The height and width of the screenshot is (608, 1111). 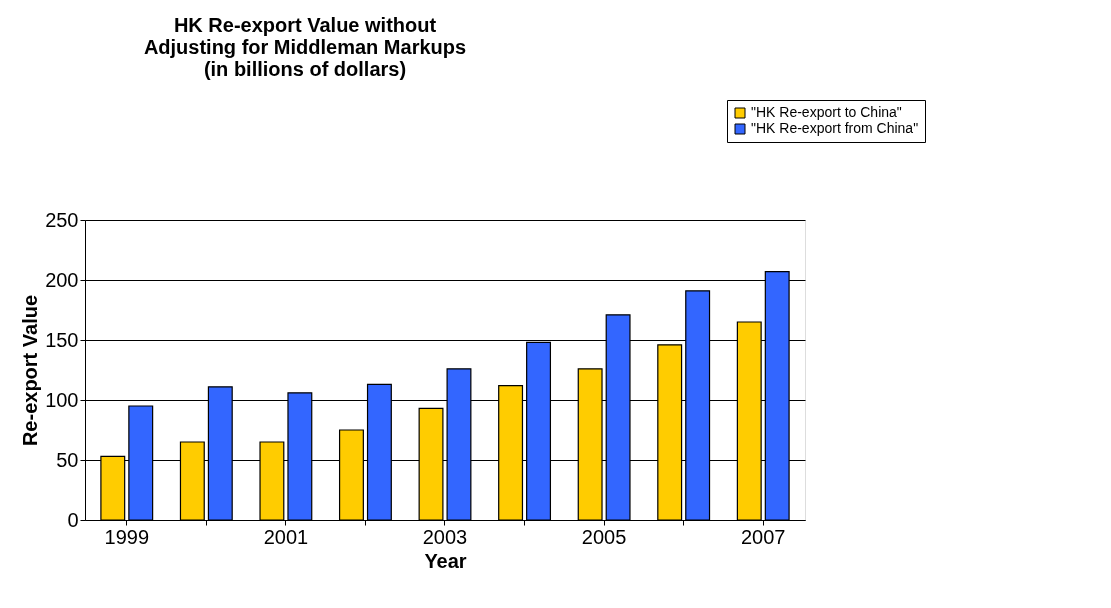 I want to click on text: (in billions of dollars), so click(x=305, y=68).